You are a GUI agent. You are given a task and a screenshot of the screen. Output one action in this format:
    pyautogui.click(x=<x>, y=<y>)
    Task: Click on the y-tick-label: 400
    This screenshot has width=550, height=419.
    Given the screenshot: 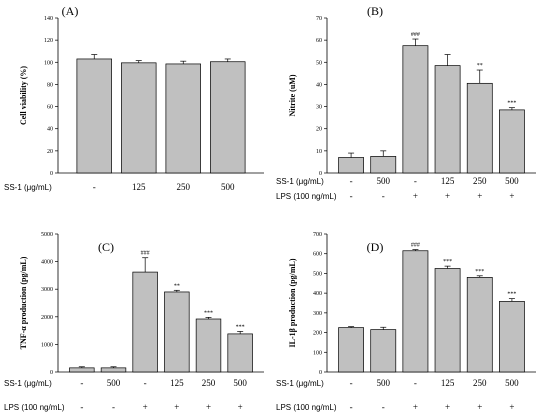 What is the action you would take?
    pyautogui.click(x=317, y=294)
    